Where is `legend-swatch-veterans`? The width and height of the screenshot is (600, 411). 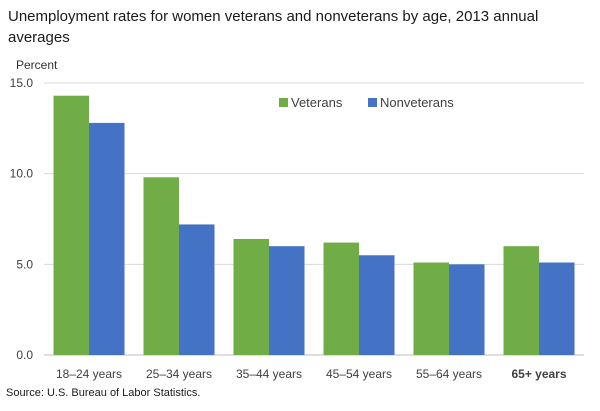
legend-swatch-veterans is located at coordinates (283, 102).